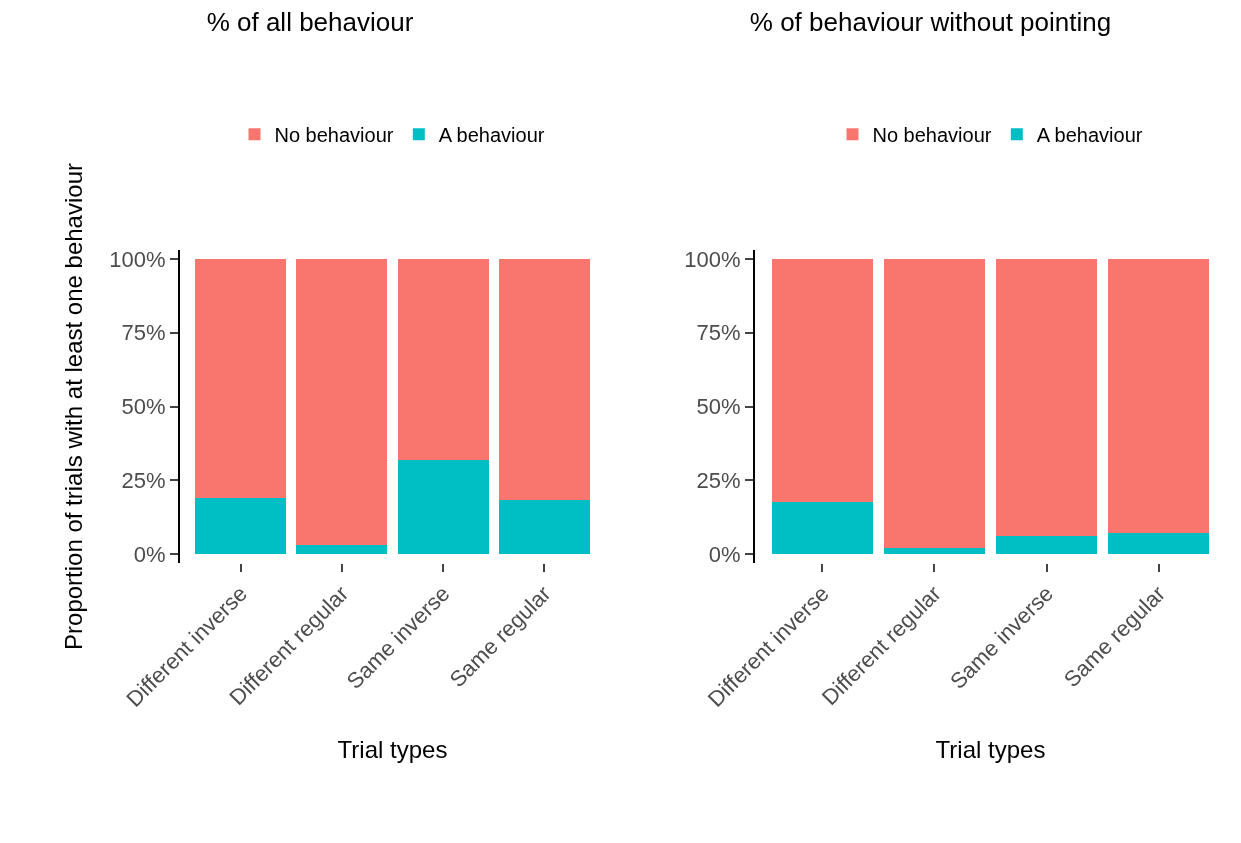 This screenshot has height=843, width=1241. What do you see at coordinates (73, 406) in the screenshot?
I see `y-axis-title: Proportion of trials with at least one behaviour` at bounding box center [73, 406].